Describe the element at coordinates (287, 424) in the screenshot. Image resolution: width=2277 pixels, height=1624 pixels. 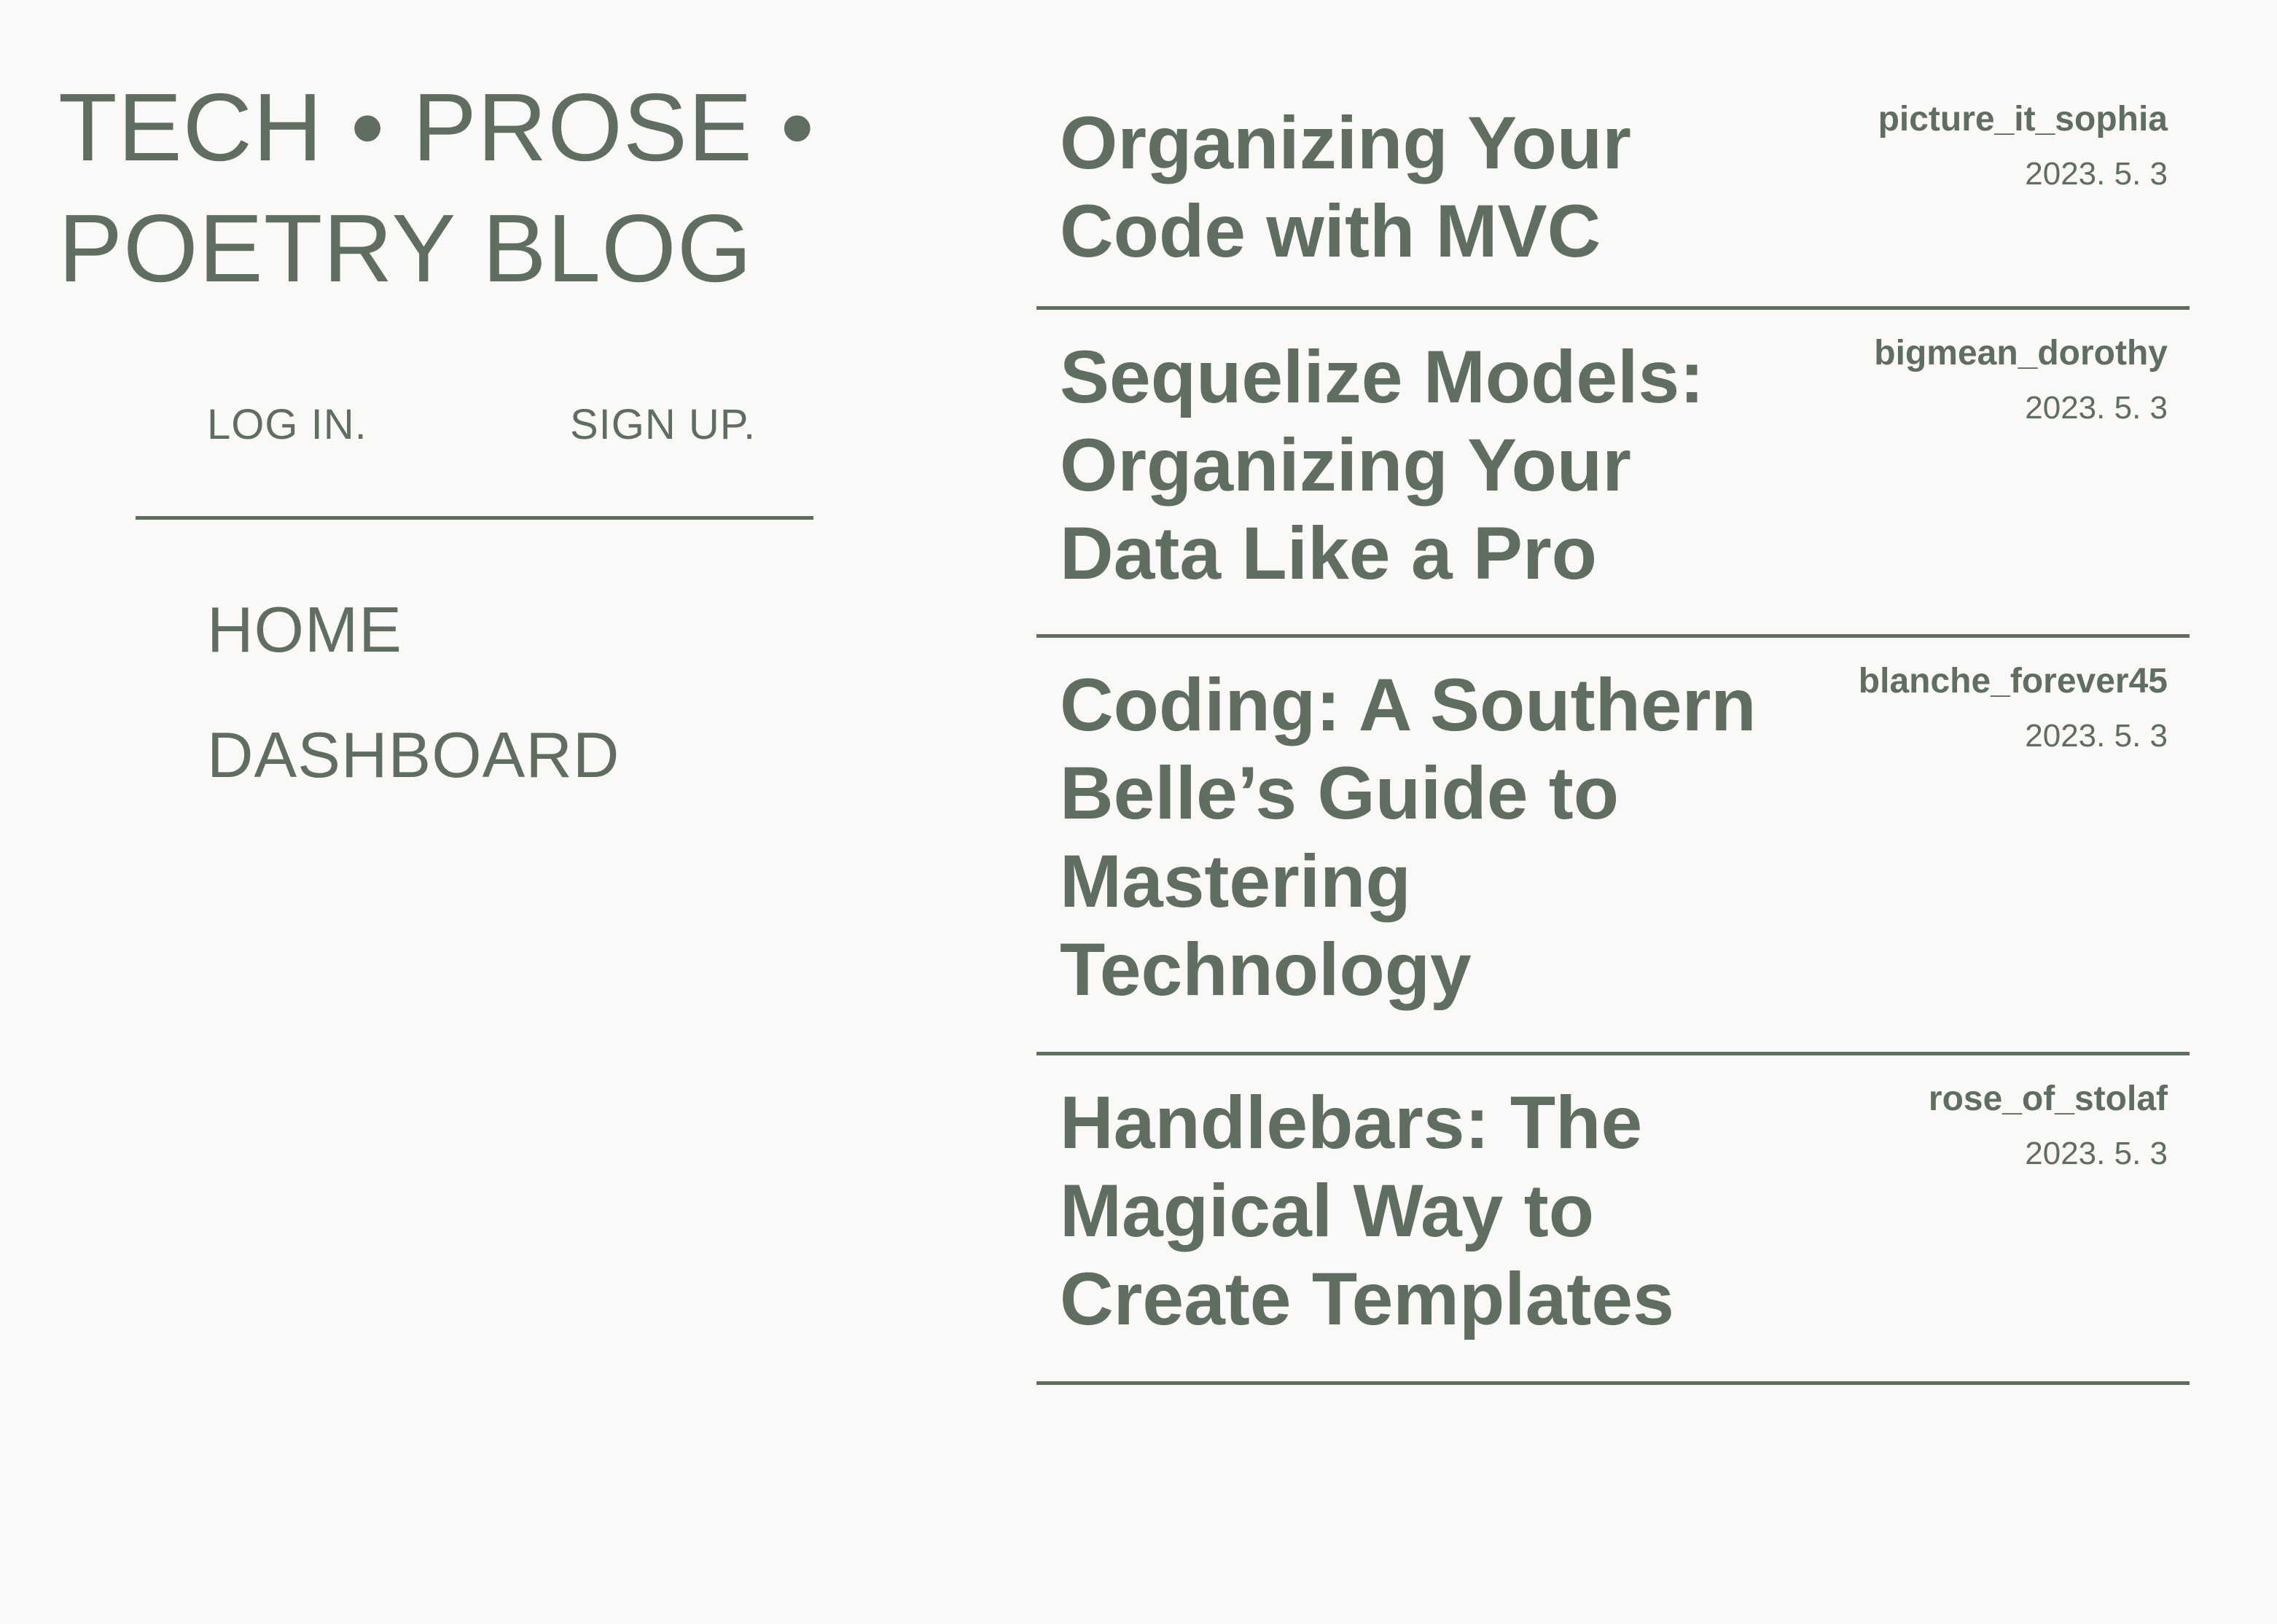
I see `login-link: LOG IN.` at that location.